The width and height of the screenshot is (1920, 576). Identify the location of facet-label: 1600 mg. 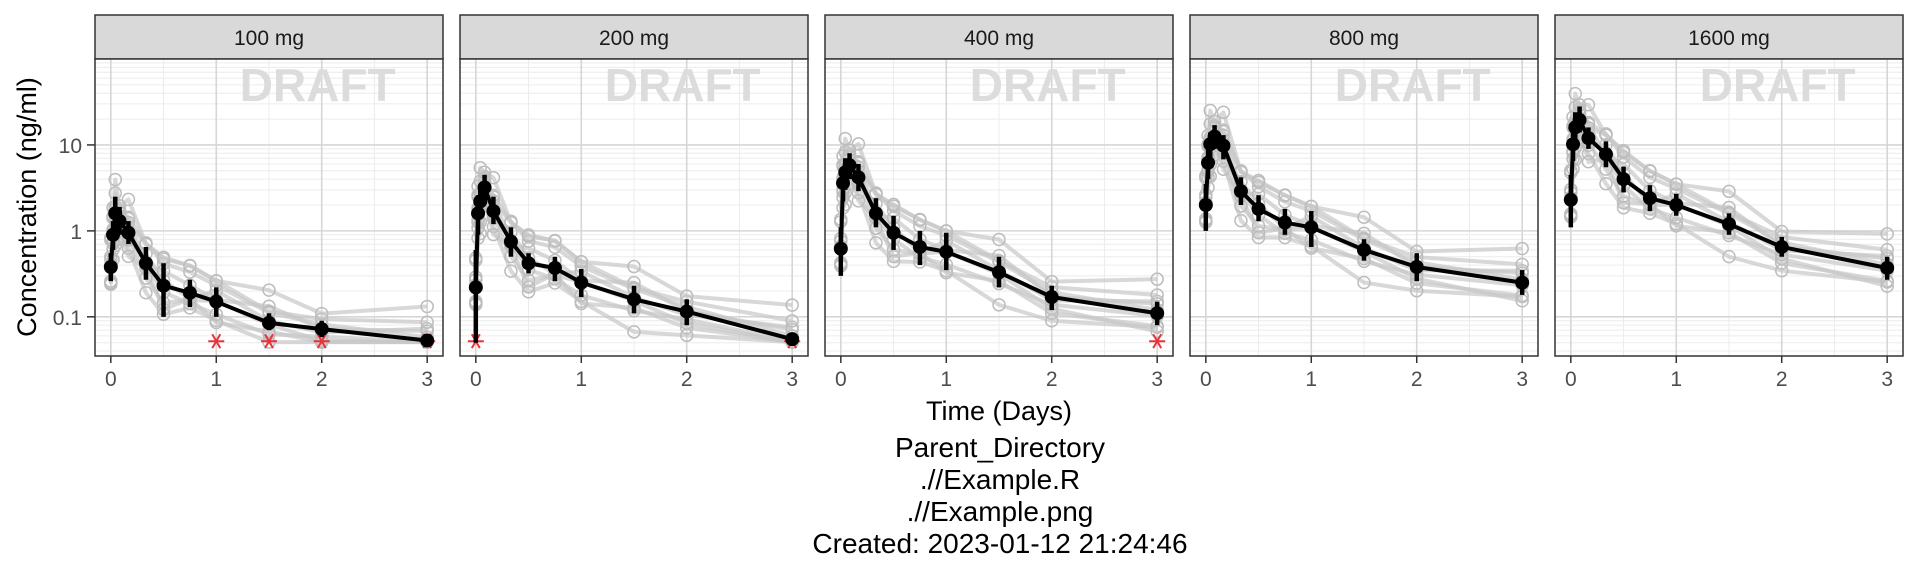
(1729, 38).